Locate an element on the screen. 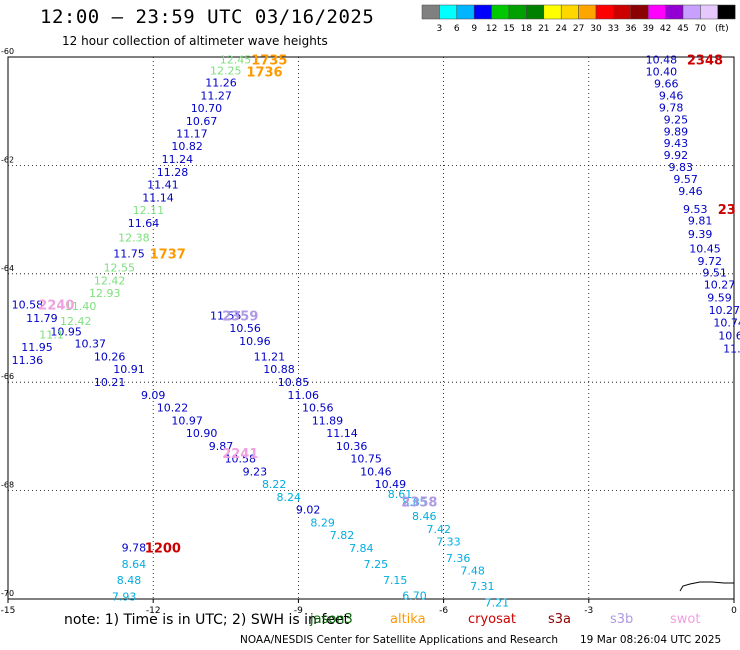 The height and width of the screenshot is (650, 740). wave-height-label: 10.21 is located at coordinates (110, 382).